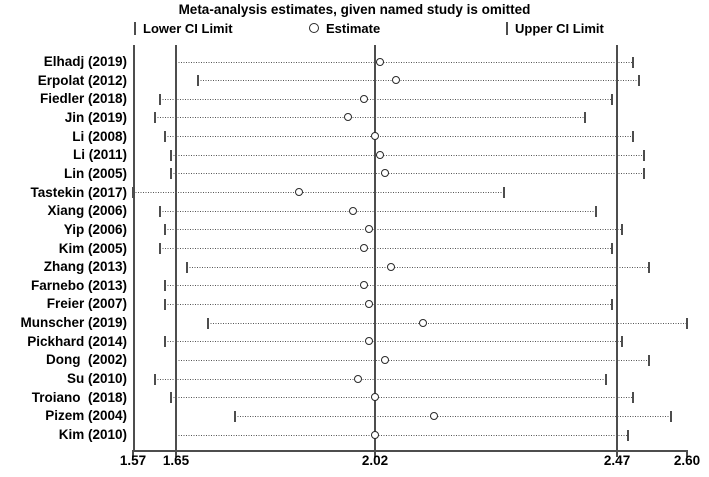 The width and height of the screenshot is (709, 477). Describe the element at coordinates (176, 460) in the screenshot. I see `x-axis-tick-label: 1.65` at that location.